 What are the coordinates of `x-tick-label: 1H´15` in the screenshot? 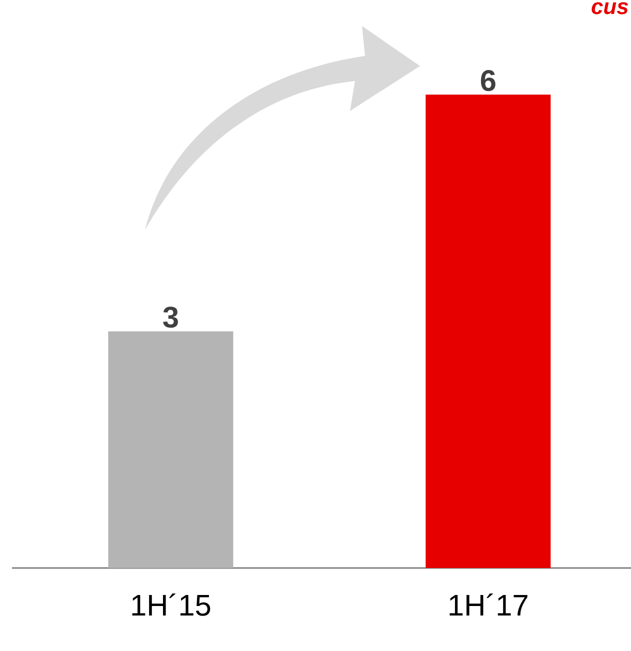 It's located at (171, 605).